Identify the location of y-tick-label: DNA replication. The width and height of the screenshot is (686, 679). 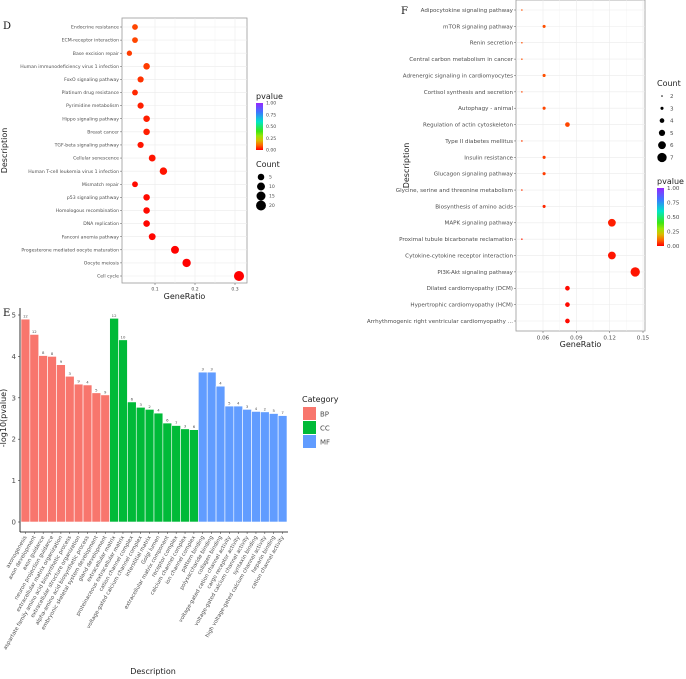
(101, 224).